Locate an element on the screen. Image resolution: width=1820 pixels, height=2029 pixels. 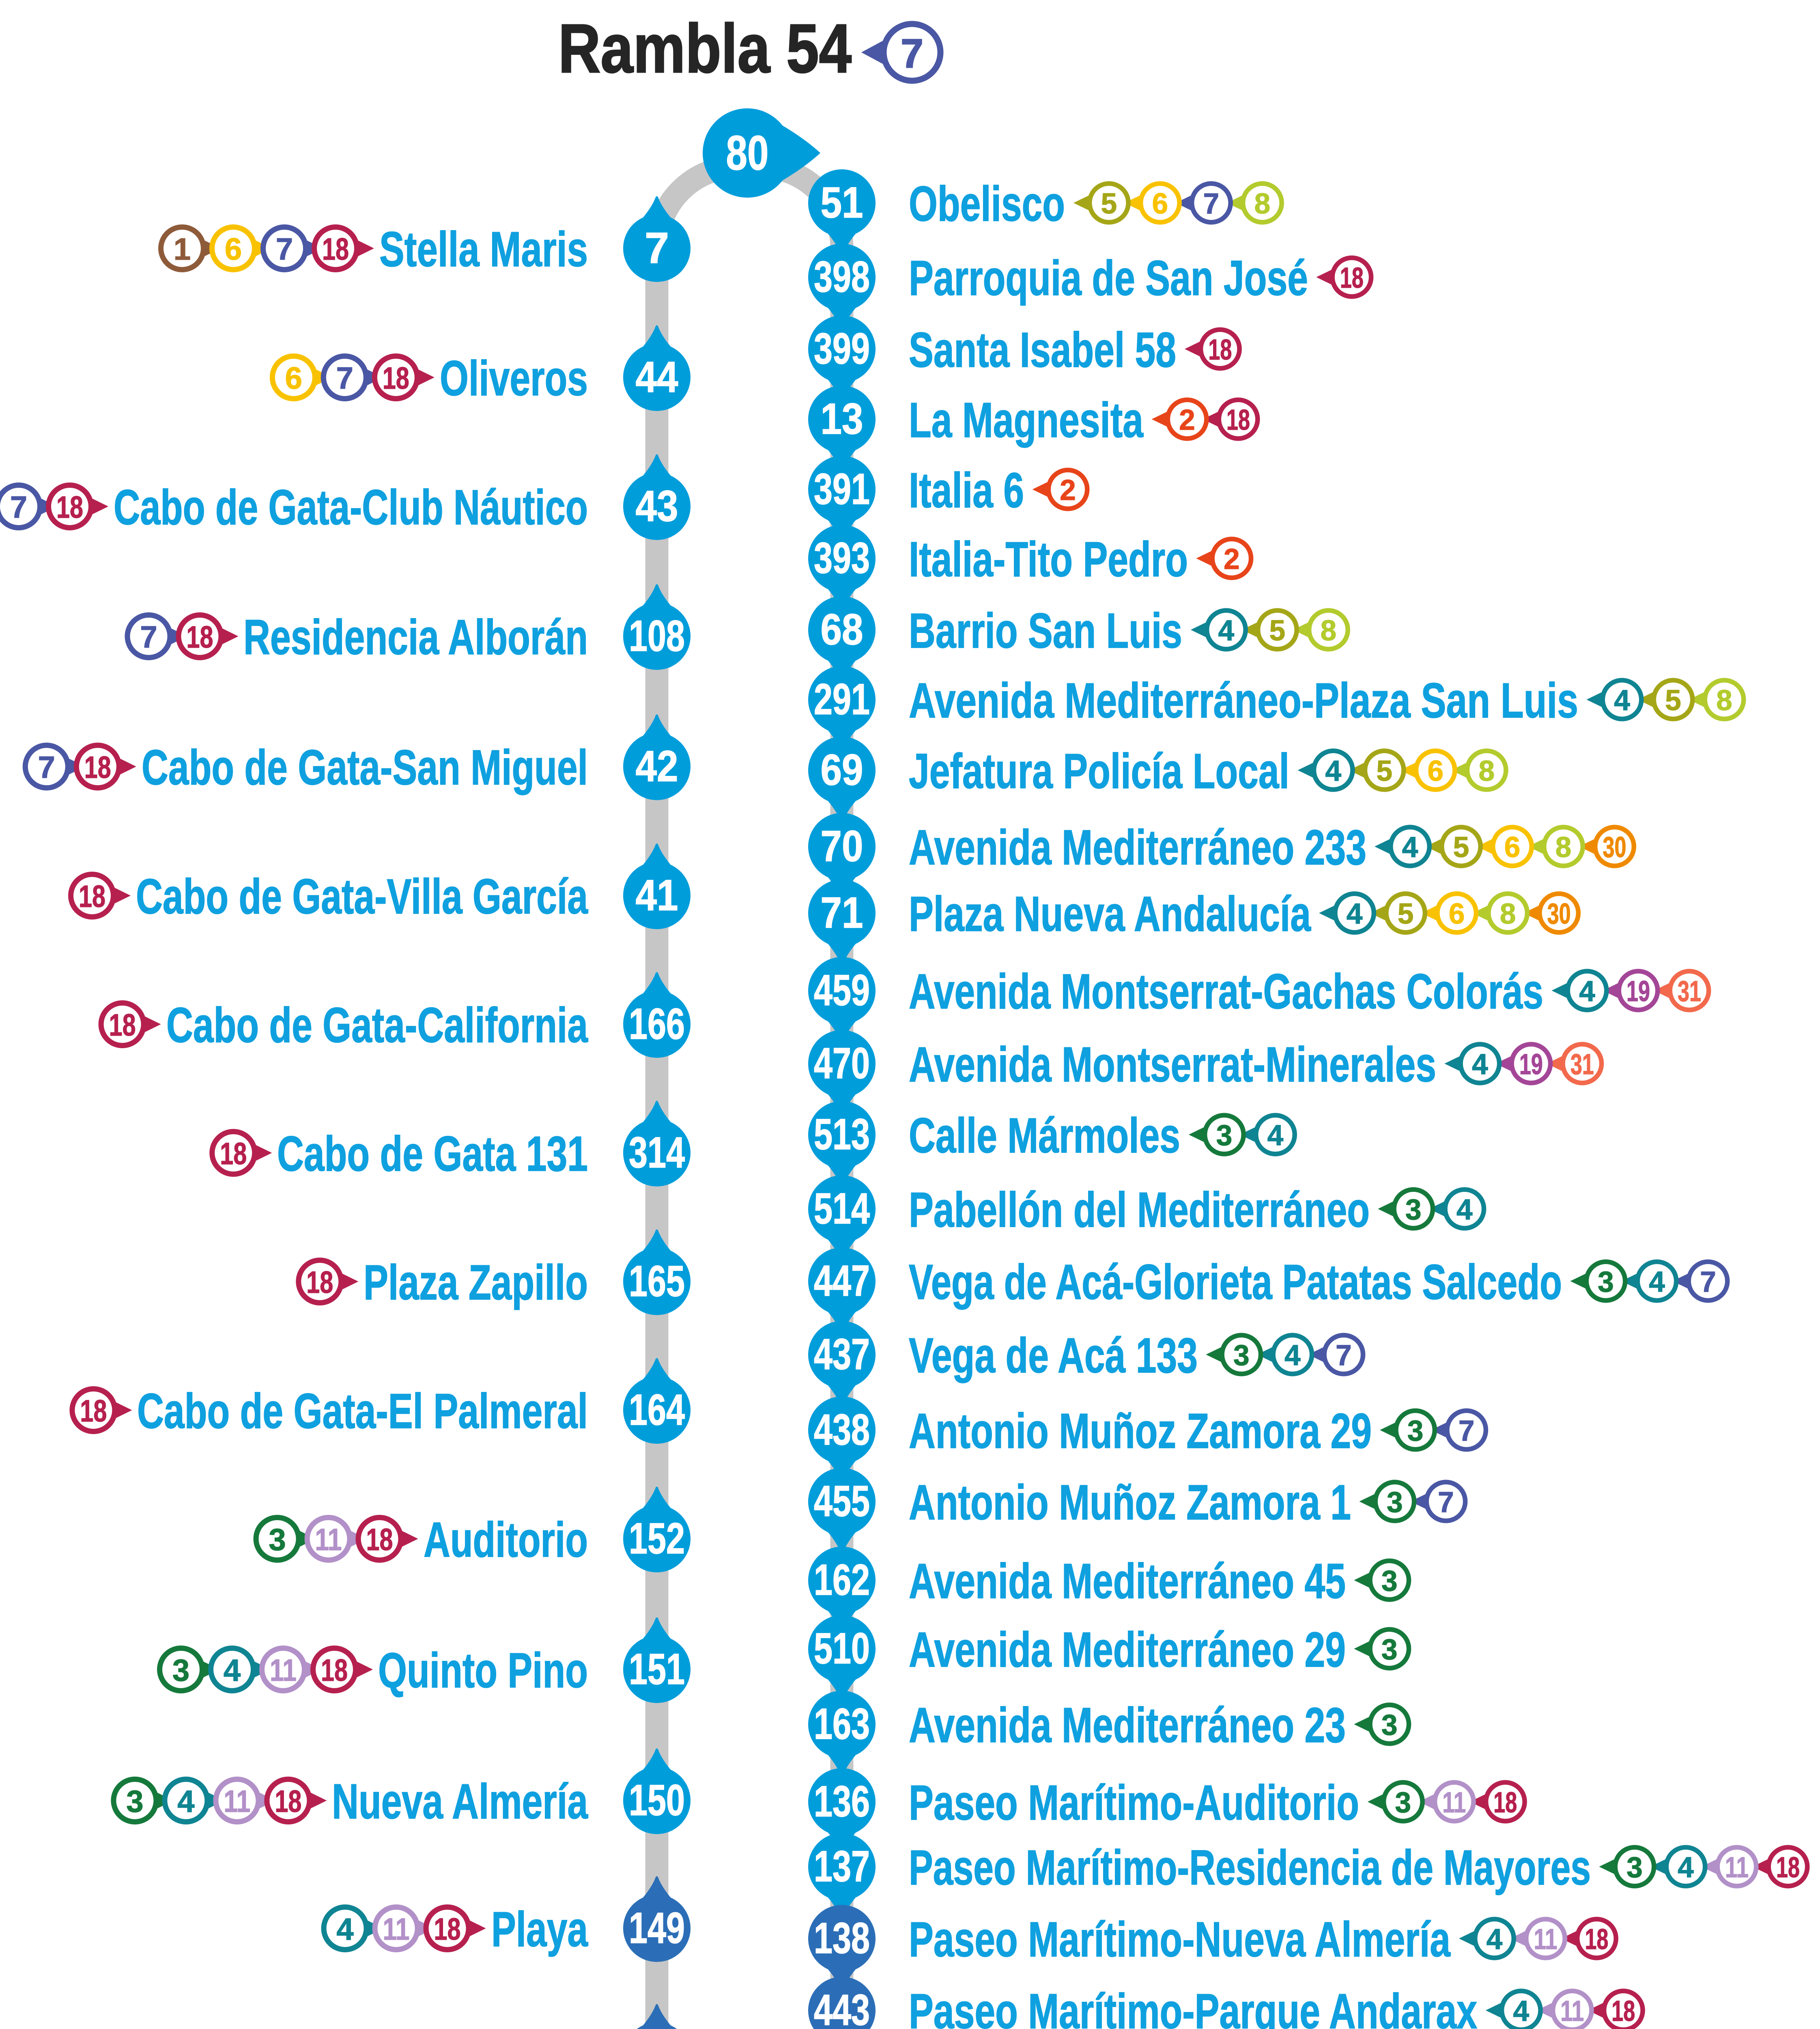
svg-text: 19 is located at coordinates (1638, 992).